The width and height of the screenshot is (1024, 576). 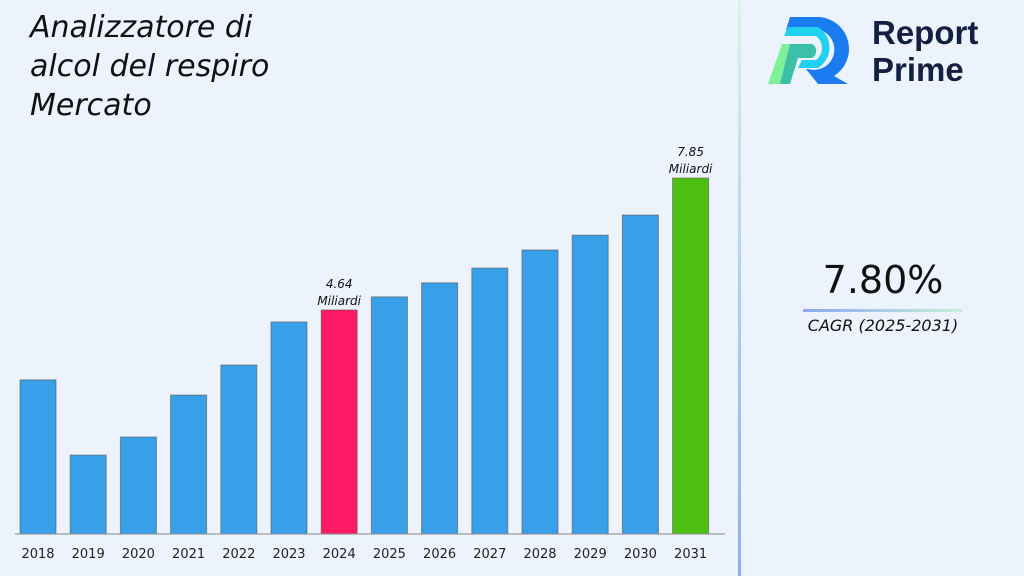 What do you see at coordinates (690, 152) in the screenshot?
I see `data-label-value: 7.85` at bounding box center [690, 152].